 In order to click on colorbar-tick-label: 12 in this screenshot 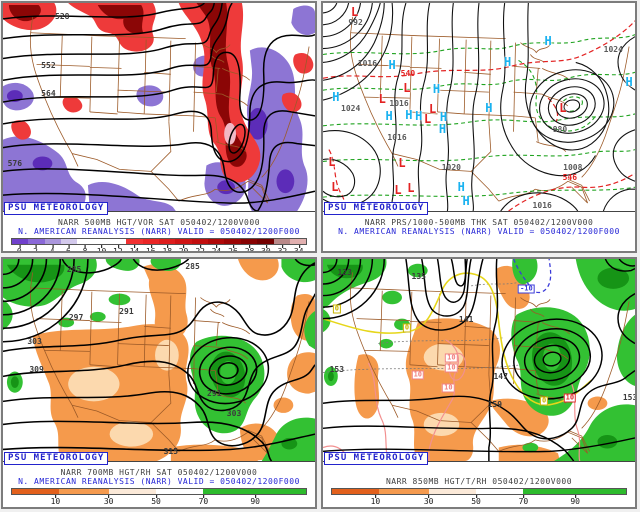, I will do `click(118, 248)`.